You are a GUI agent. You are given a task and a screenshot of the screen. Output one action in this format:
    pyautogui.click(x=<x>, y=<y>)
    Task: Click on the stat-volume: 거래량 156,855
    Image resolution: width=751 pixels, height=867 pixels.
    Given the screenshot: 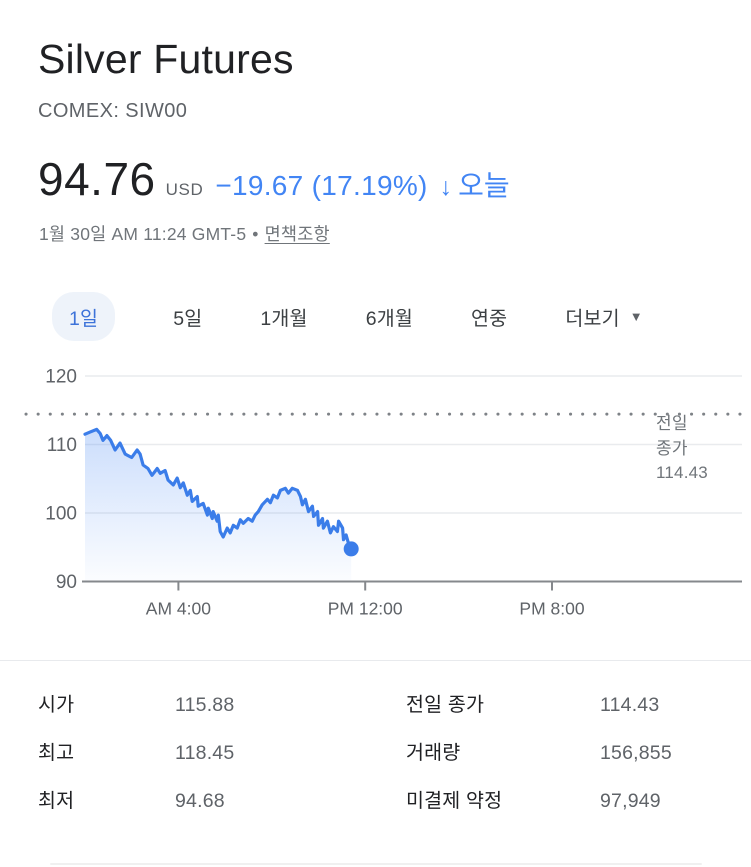 What is the action you would take?
    pyautogui.click(x=559, y=752)
    